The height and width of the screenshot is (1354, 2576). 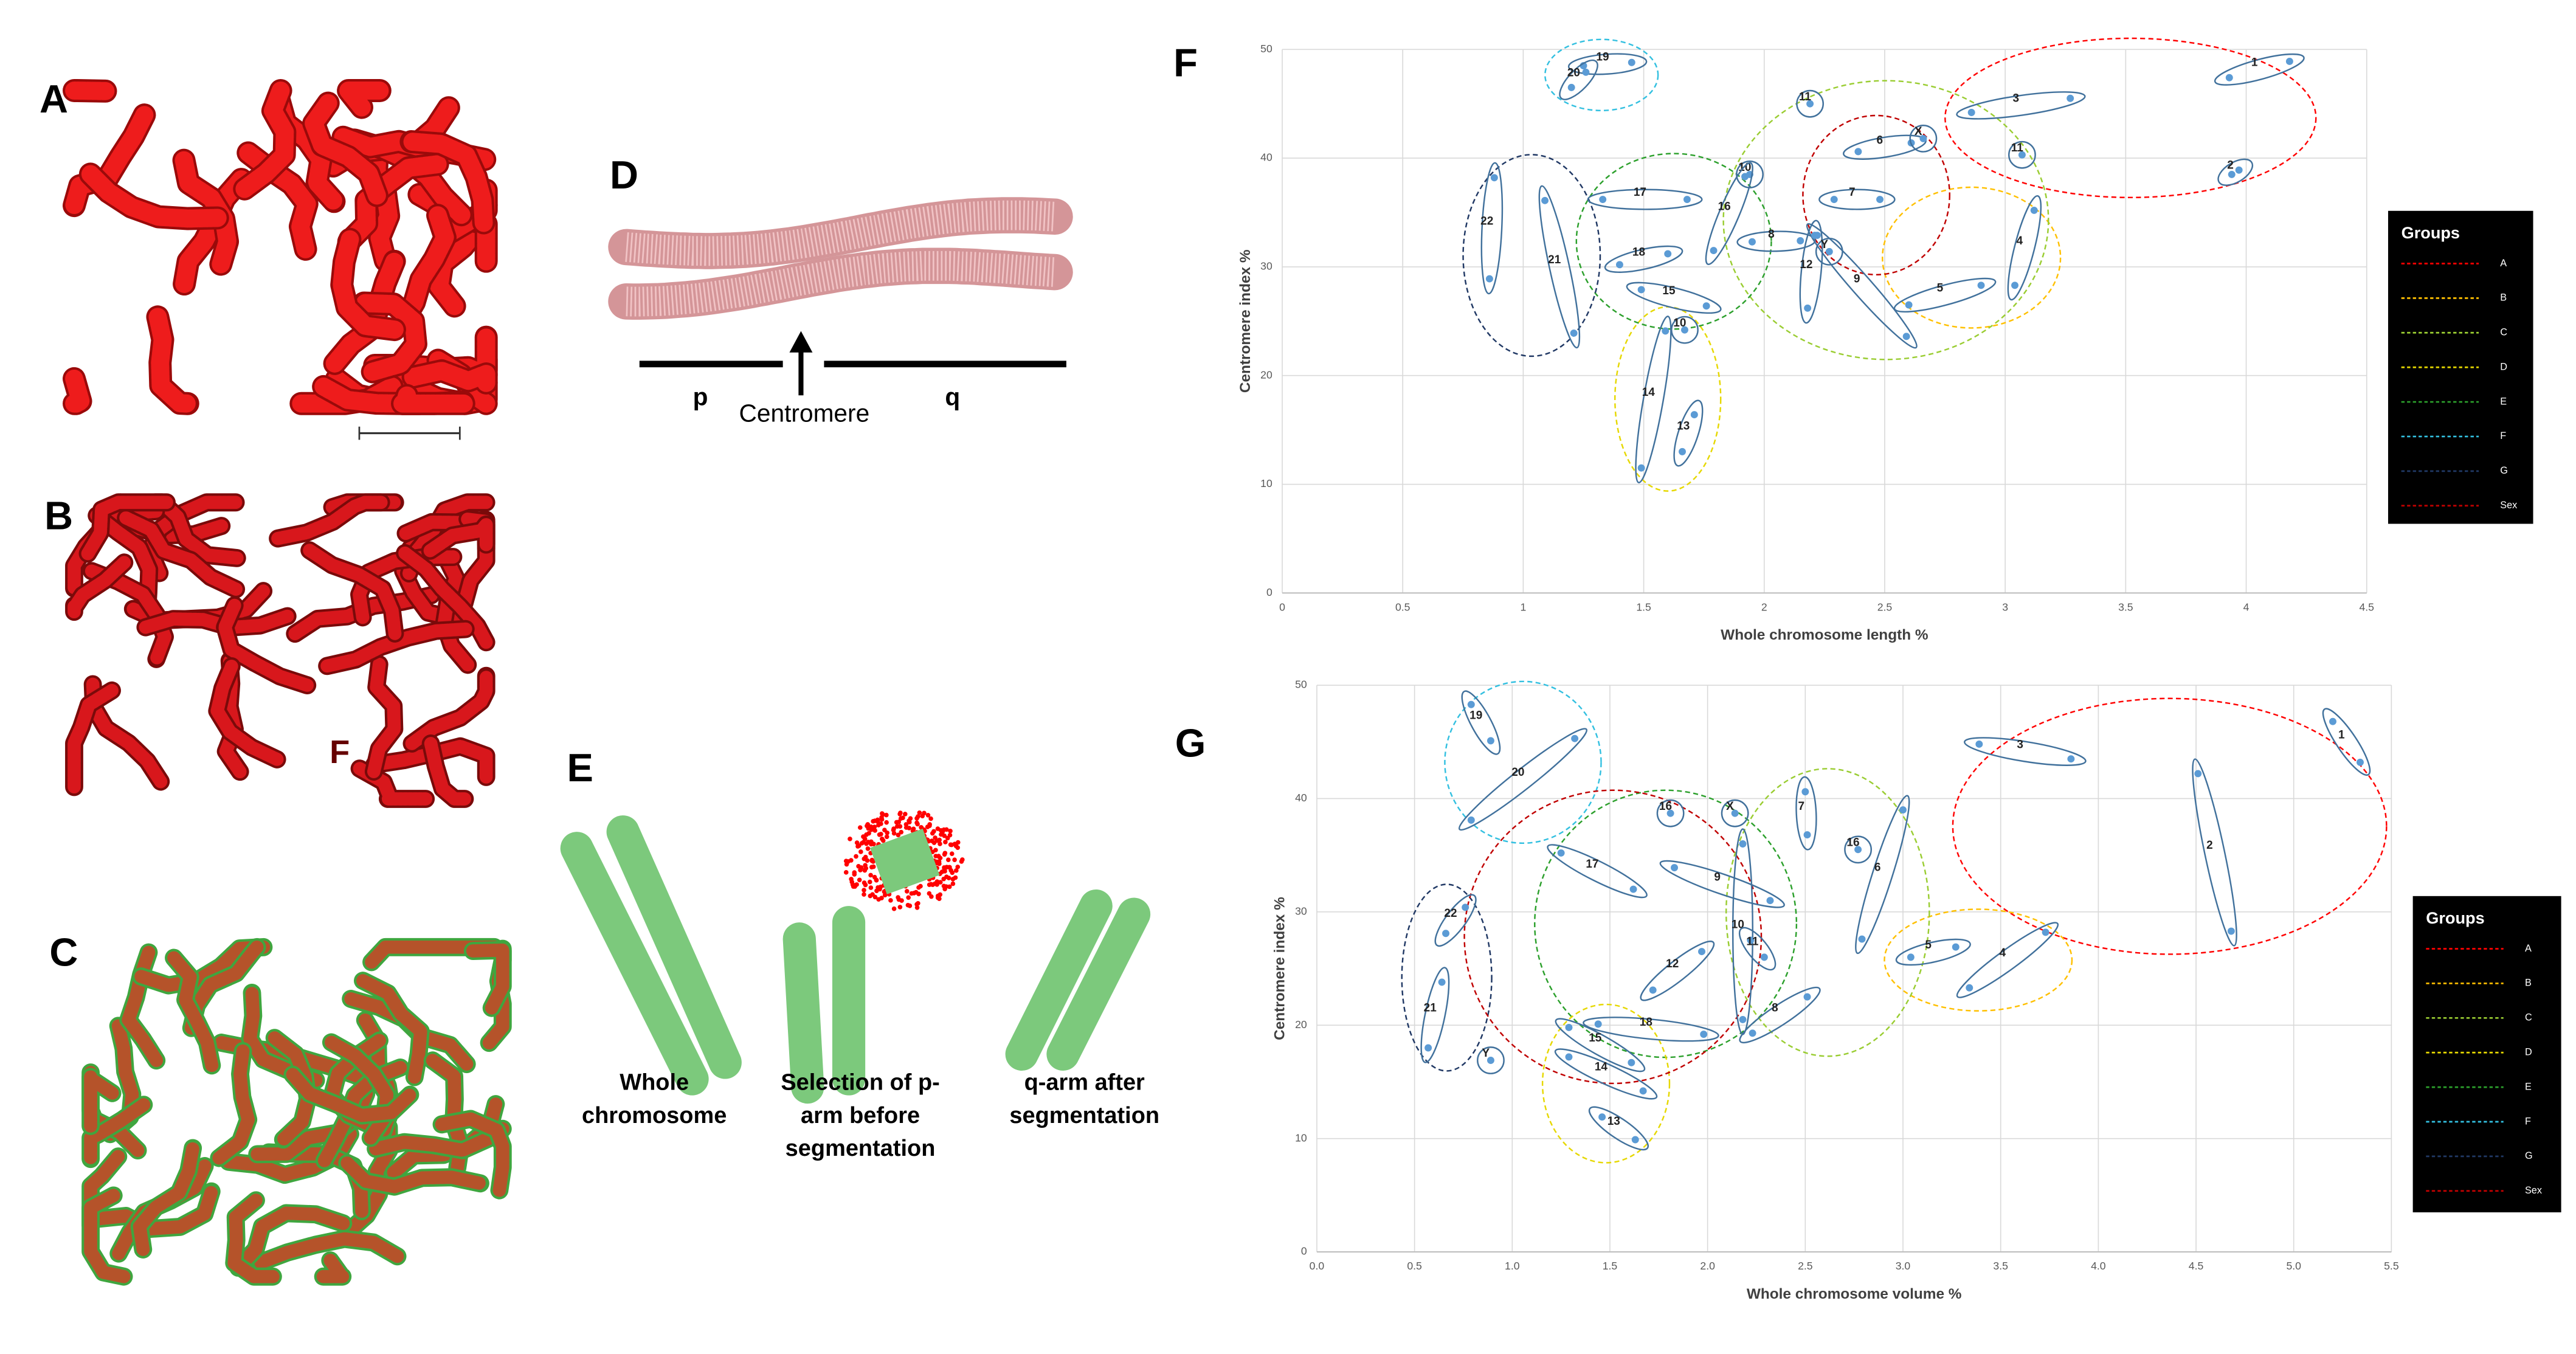 I want to click on cluster-label: X, so click(x=1730, y=806).